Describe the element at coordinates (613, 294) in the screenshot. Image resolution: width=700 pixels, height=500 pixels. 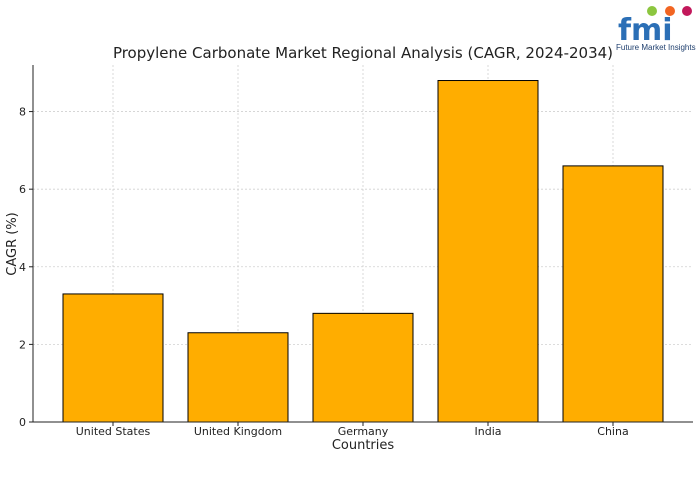
I see `bar-china` at that location.